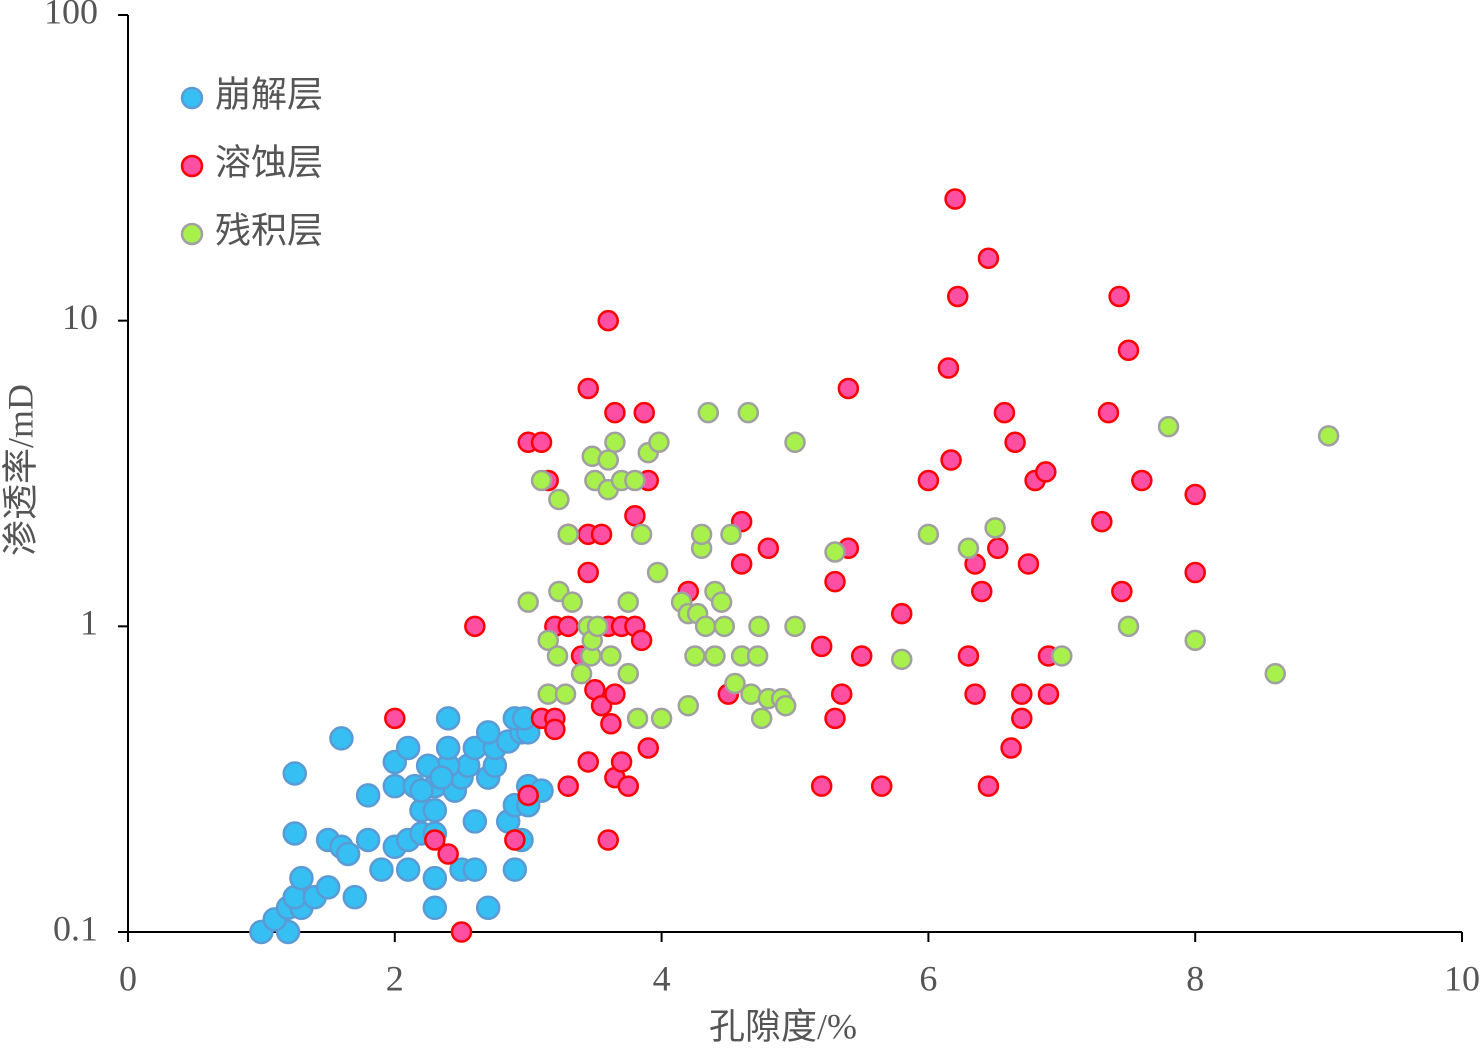 The height and width of the screenshot is (1050, 1484). What do you see at coordinates (1462, 978) in the screenshot?
I see `x-tick-label: 10` at bounding box center [1462, 978].